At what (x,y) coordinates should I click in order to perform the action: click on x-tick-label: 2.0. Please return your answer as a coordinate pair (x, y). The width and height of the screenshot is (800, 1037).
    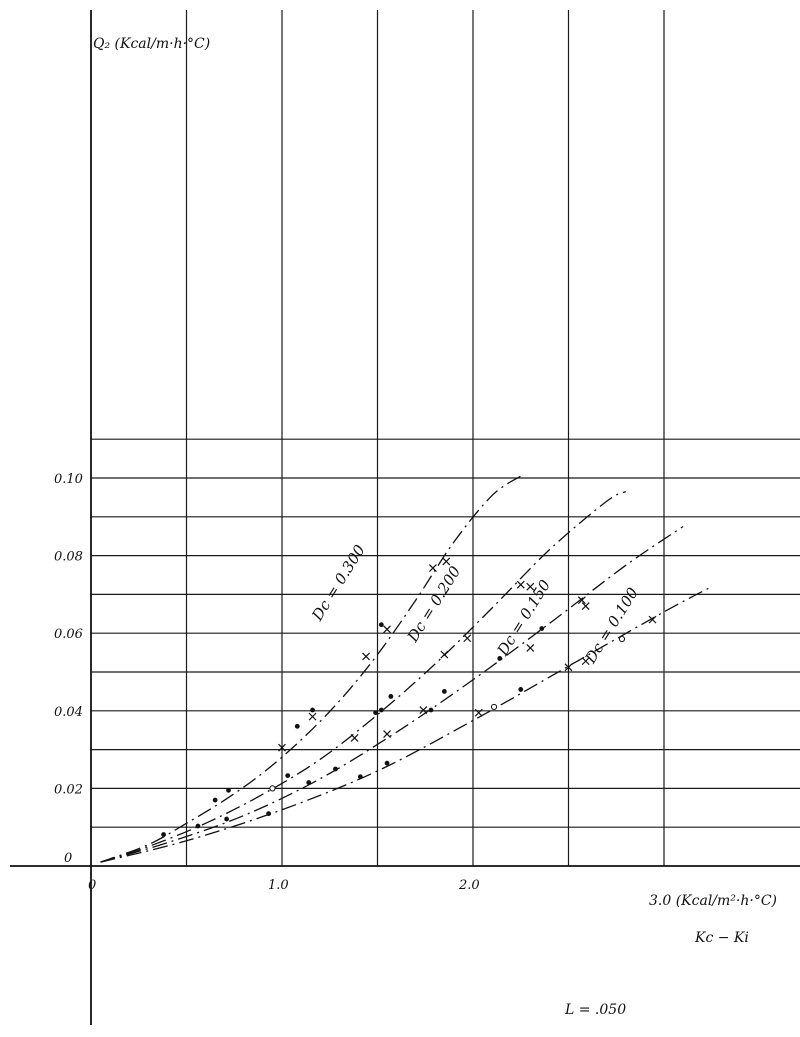
    Looking at the image, I should click on (469, 885).